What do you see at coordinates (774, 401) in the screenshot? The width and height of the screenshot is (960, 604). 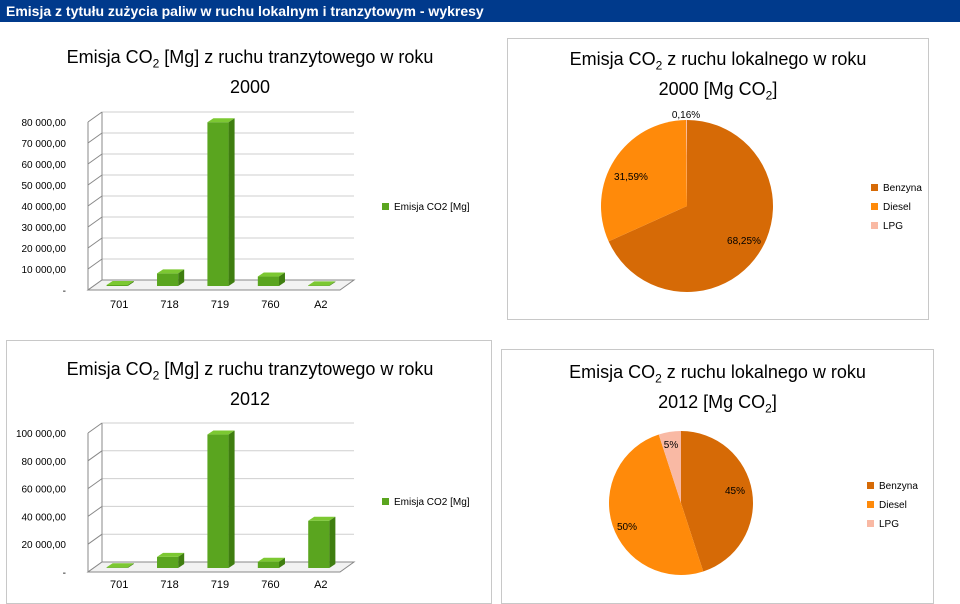 I see `title-line2-end: ]` at bounding box center [774, 401].